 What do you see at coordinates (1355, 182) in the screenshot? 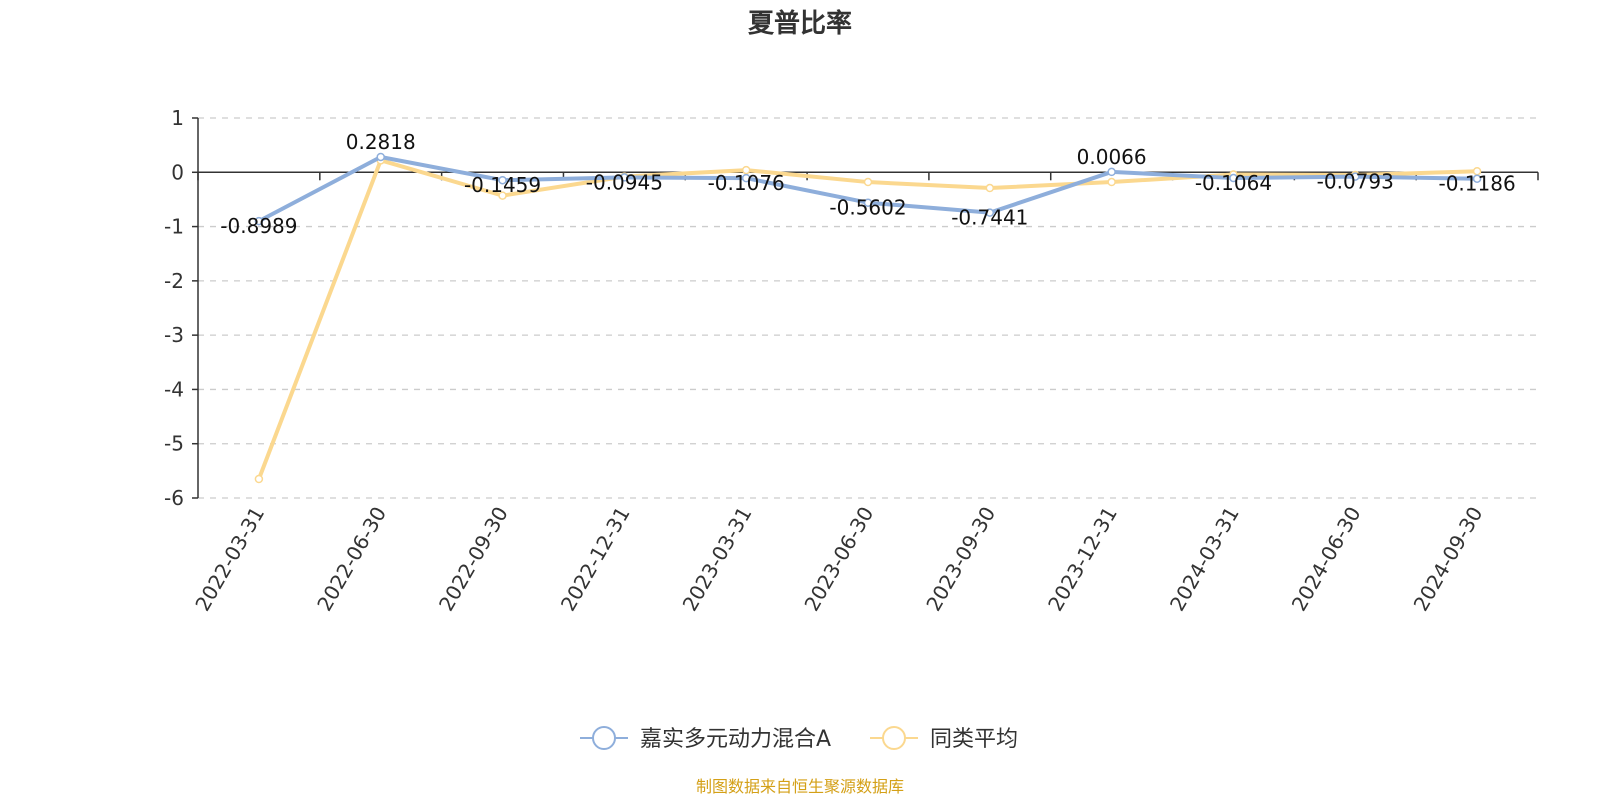
I see `data-label: -0.0793` at bounding box center [1355, 182].